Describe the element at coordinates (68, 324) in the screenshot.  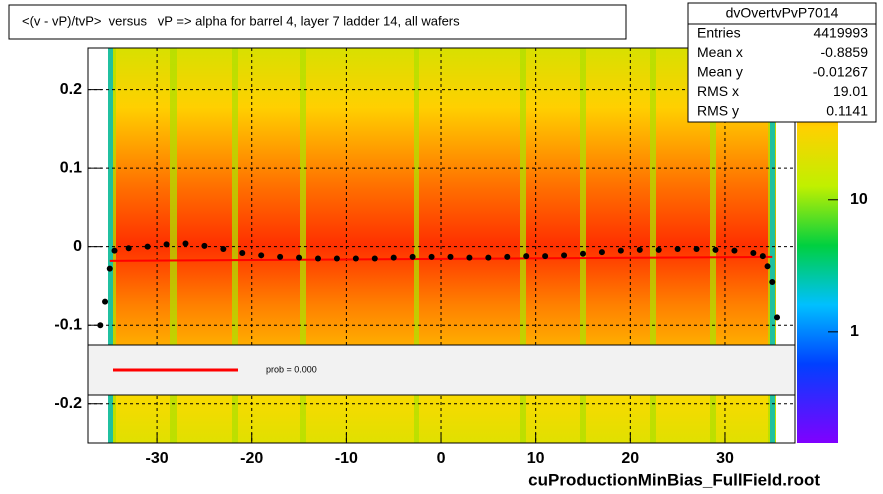
I see `y-tick-label: -0.1` at that location.